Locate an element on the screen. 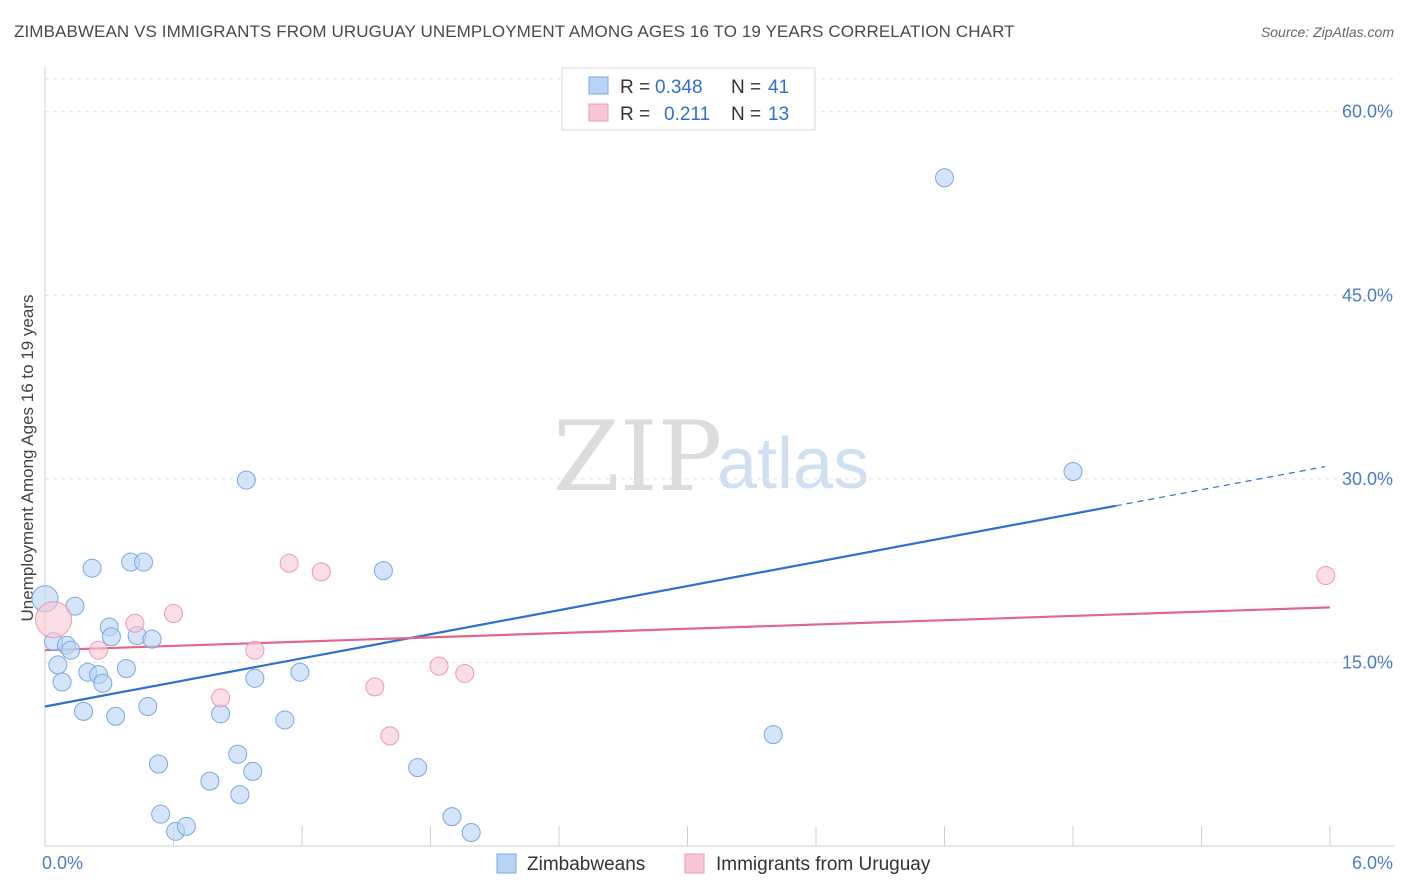 Image resolution: width=1406 pixels, height=892 pixels. x-tick-labels: 0.0% 6.0% is located at coordinates (717, 863).